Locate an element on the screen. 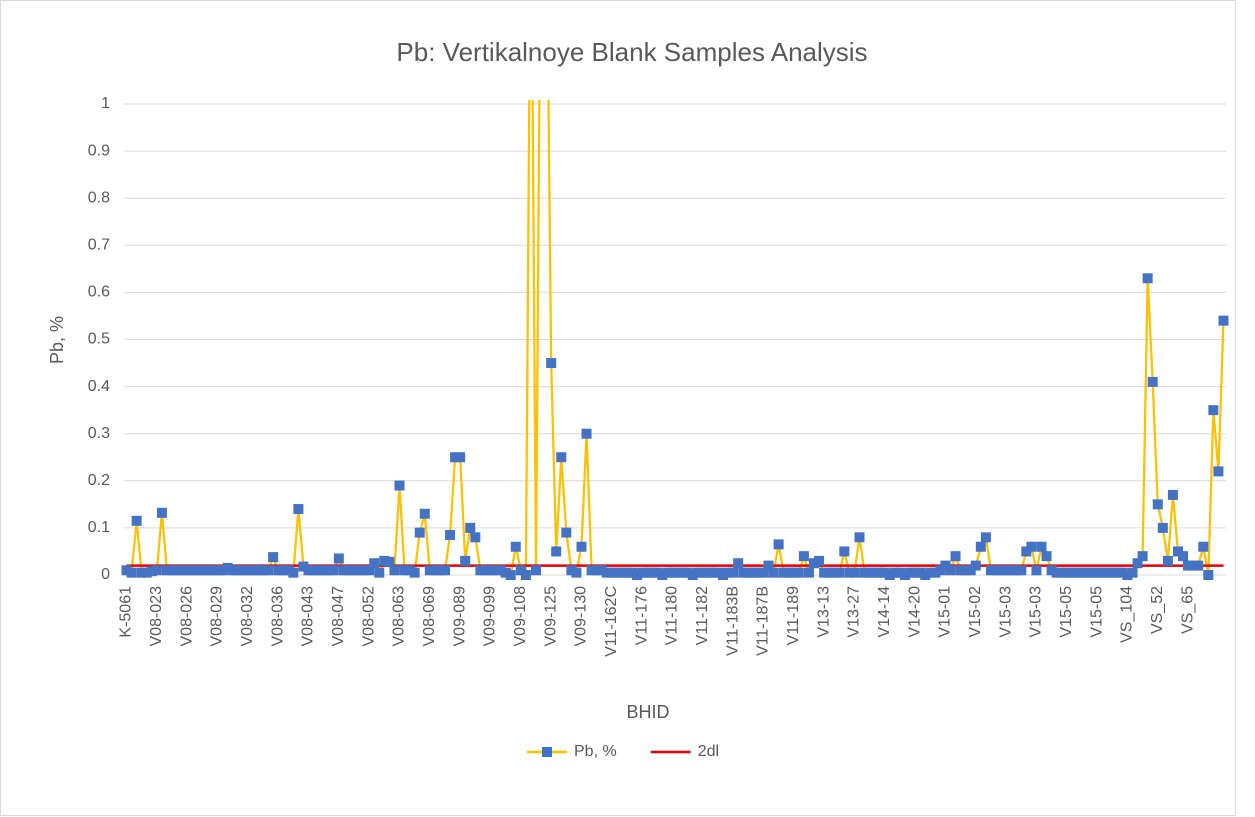  x-tick-label: V08-036 is located at coordinates (277, 616).